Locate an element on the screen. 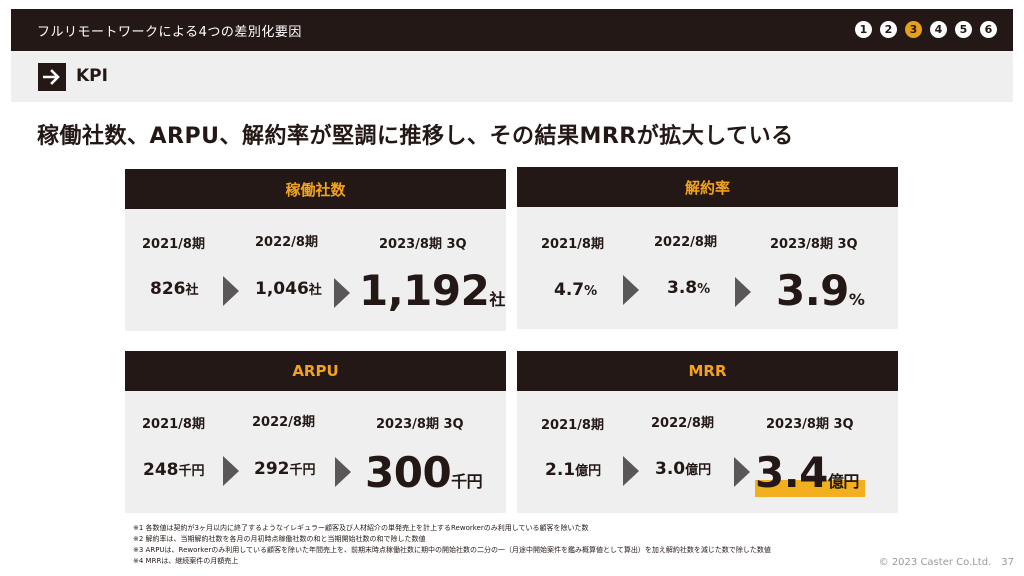 The width and height of the screenshot is (1024, 576). value-2021: 2.1億円 is located at coordinates (573, 470).